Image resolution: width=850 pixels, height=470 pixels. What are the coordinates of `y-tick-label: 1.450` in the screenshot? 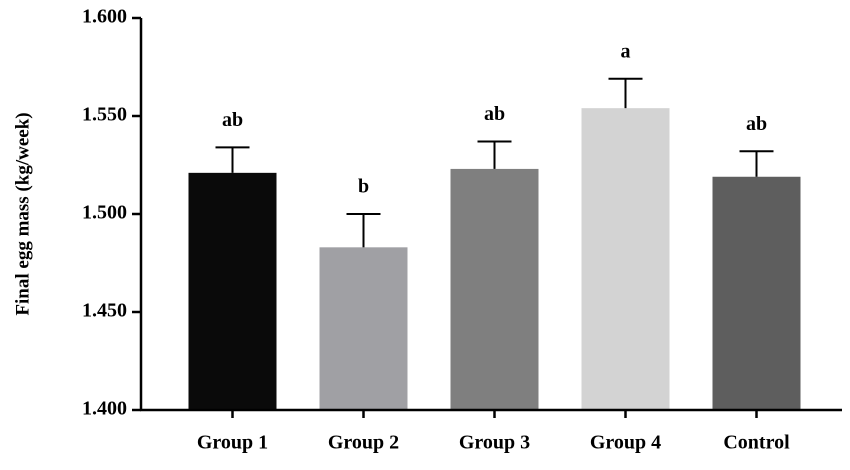 It's located at (104, 311).